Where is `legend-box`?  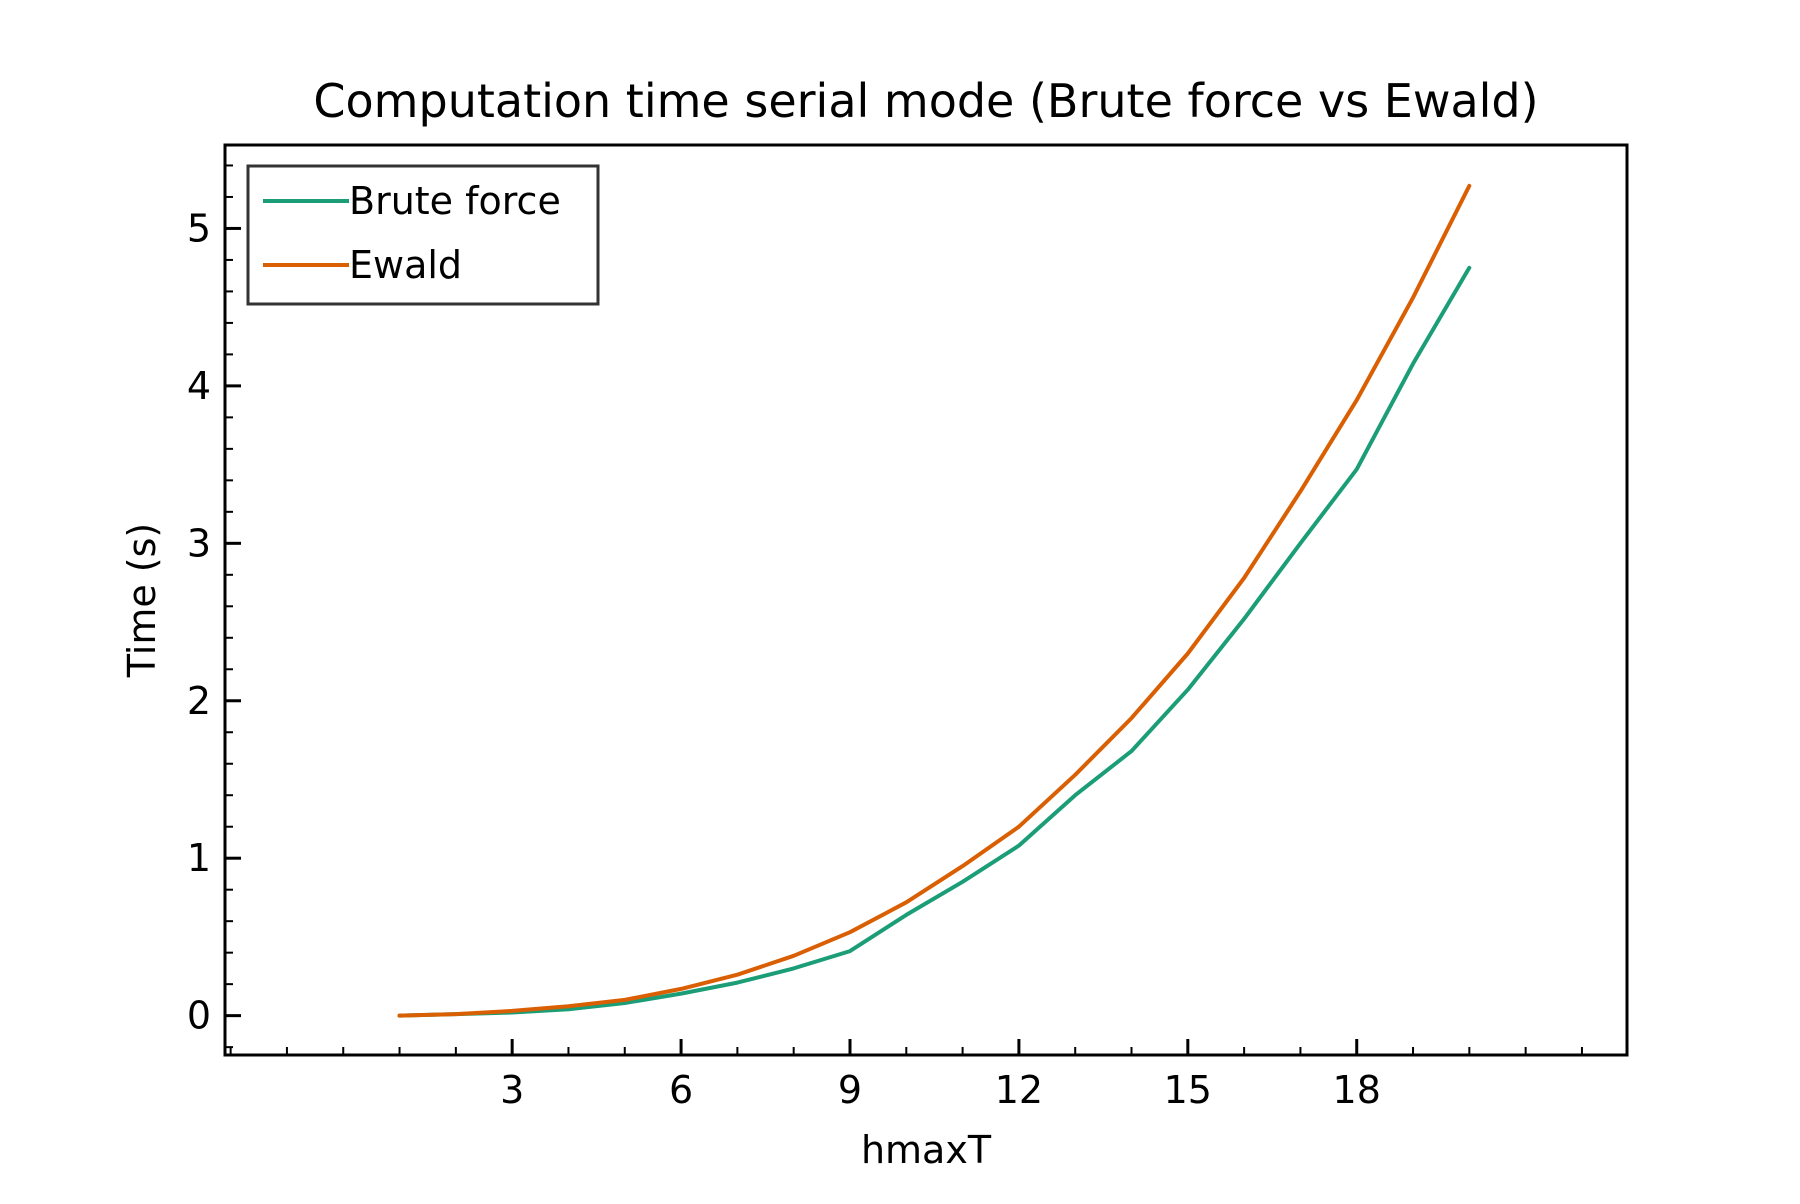
legend-box is located at coordinates (423, 235).